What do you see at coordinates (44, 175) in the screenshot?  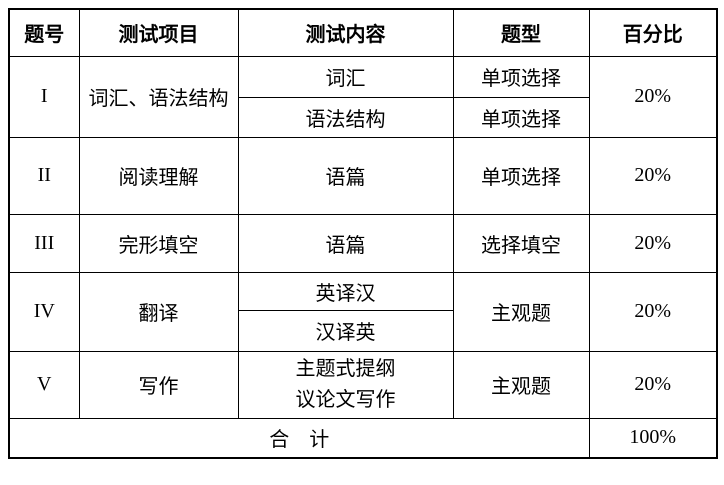 I see `cell-no-II: II` at bounding box center [44, 175].